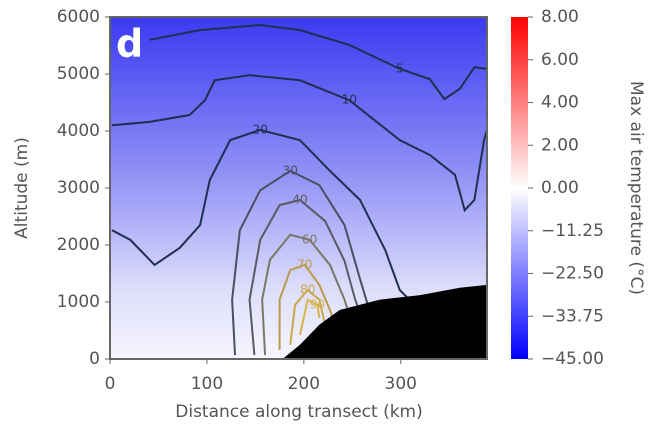  What do you see at coordinates (78, 245) in the screenshot?
I see `y-tick-label: 2000` at bounding box center [78, 245].